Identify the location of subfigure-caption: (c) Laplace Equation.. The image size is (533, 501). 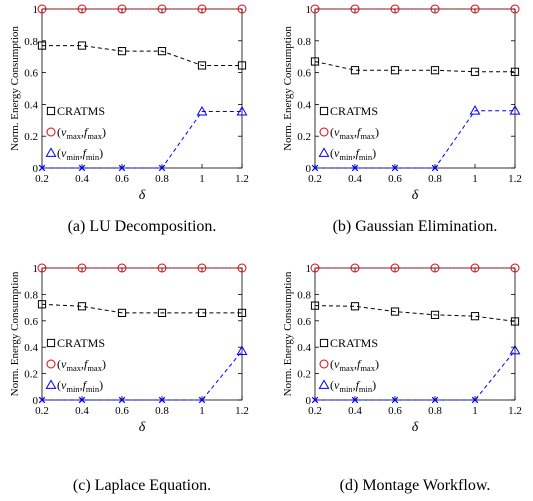
(142, 485).